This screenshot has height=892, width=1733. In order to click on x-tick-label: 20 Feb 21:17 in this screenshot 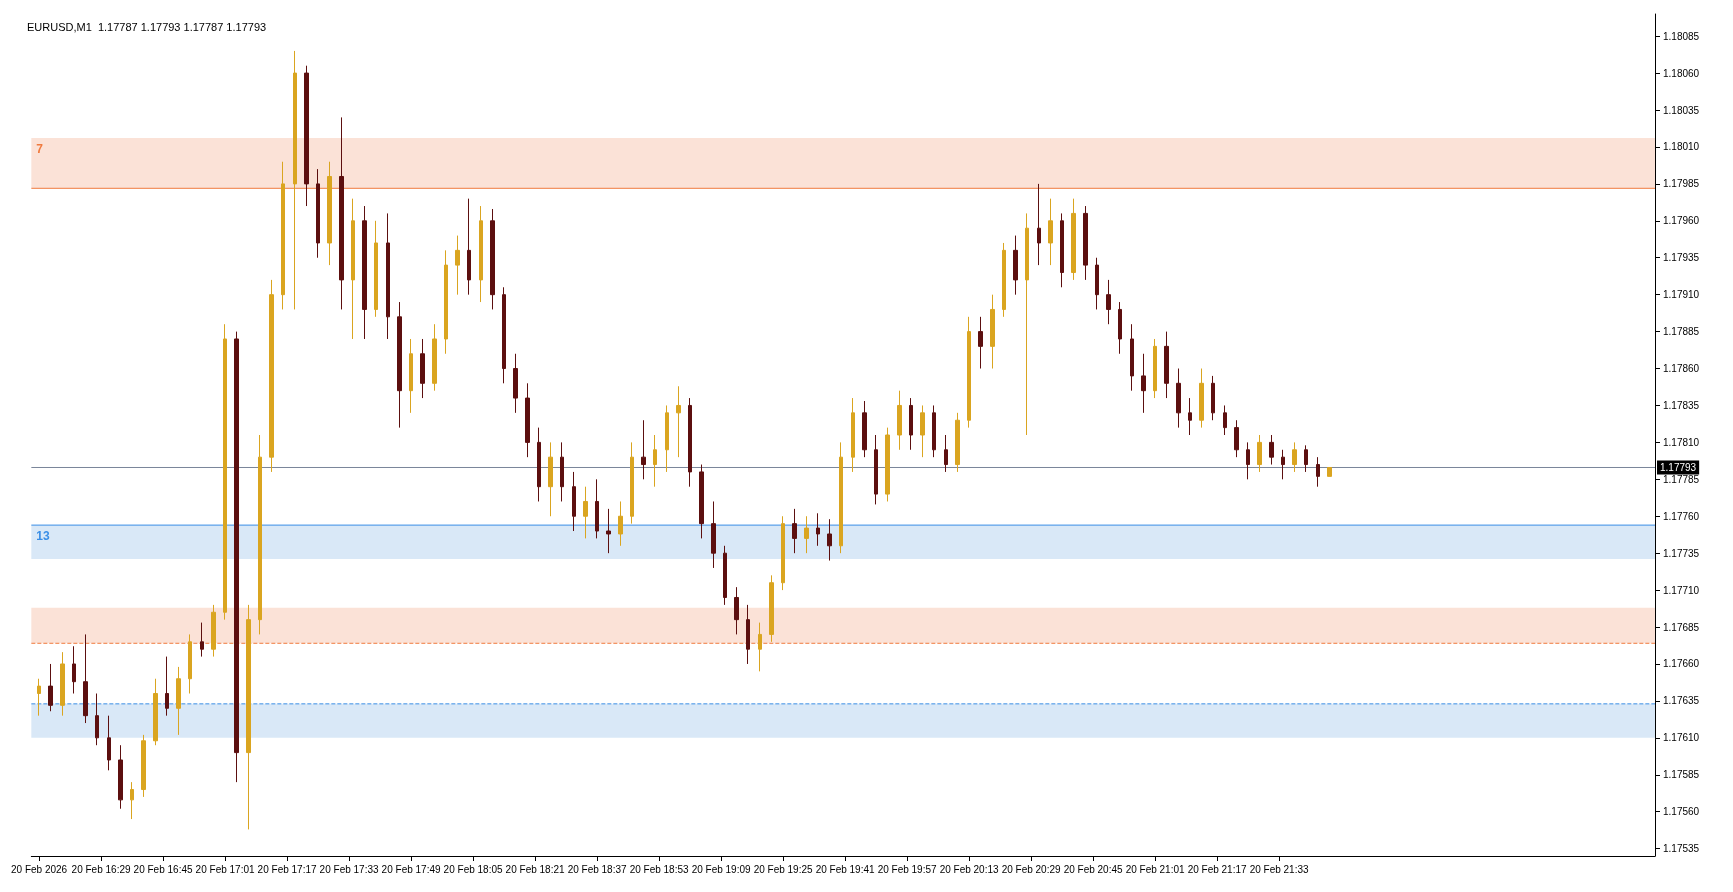, I will do `click(1217, 869)`.